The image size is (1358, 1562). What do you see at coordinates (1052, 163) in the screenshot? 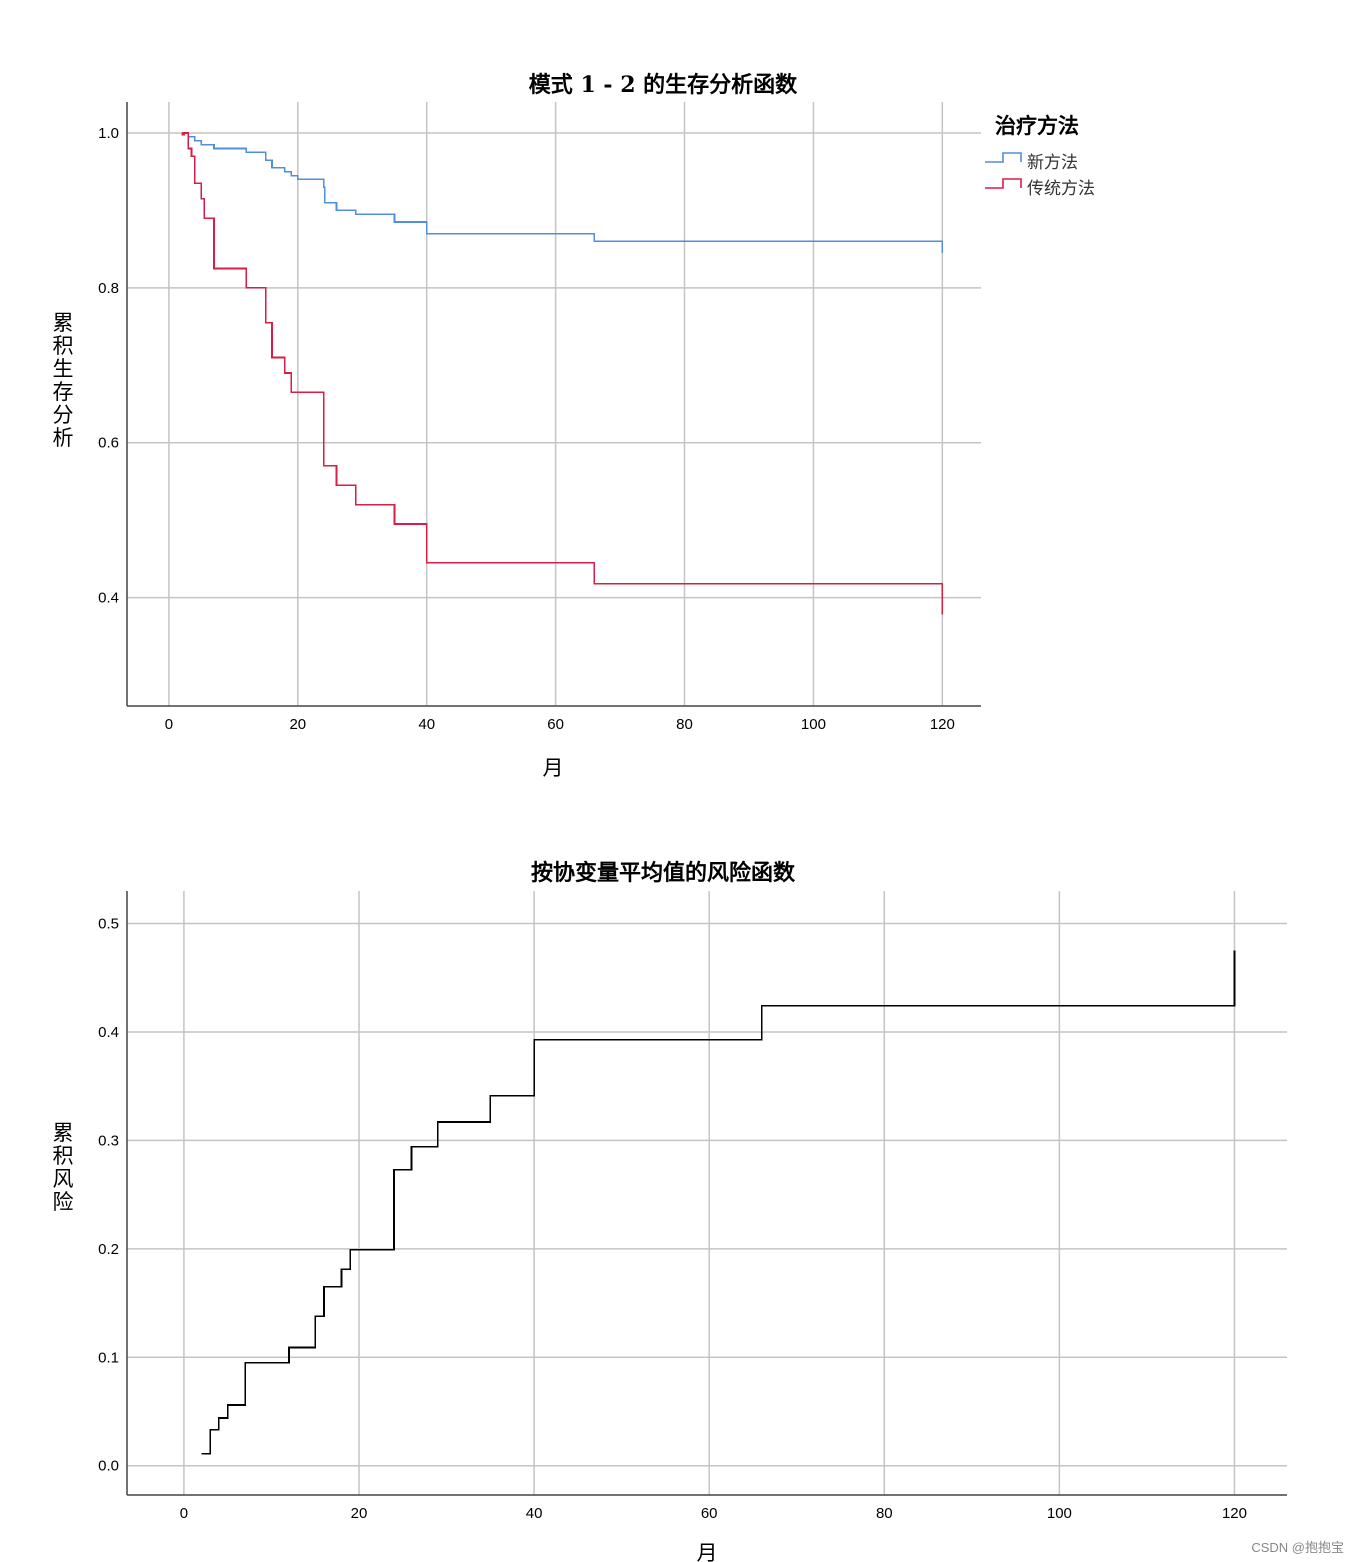
I see `legend-label: 新方法` at bounding box center [1052, 163].